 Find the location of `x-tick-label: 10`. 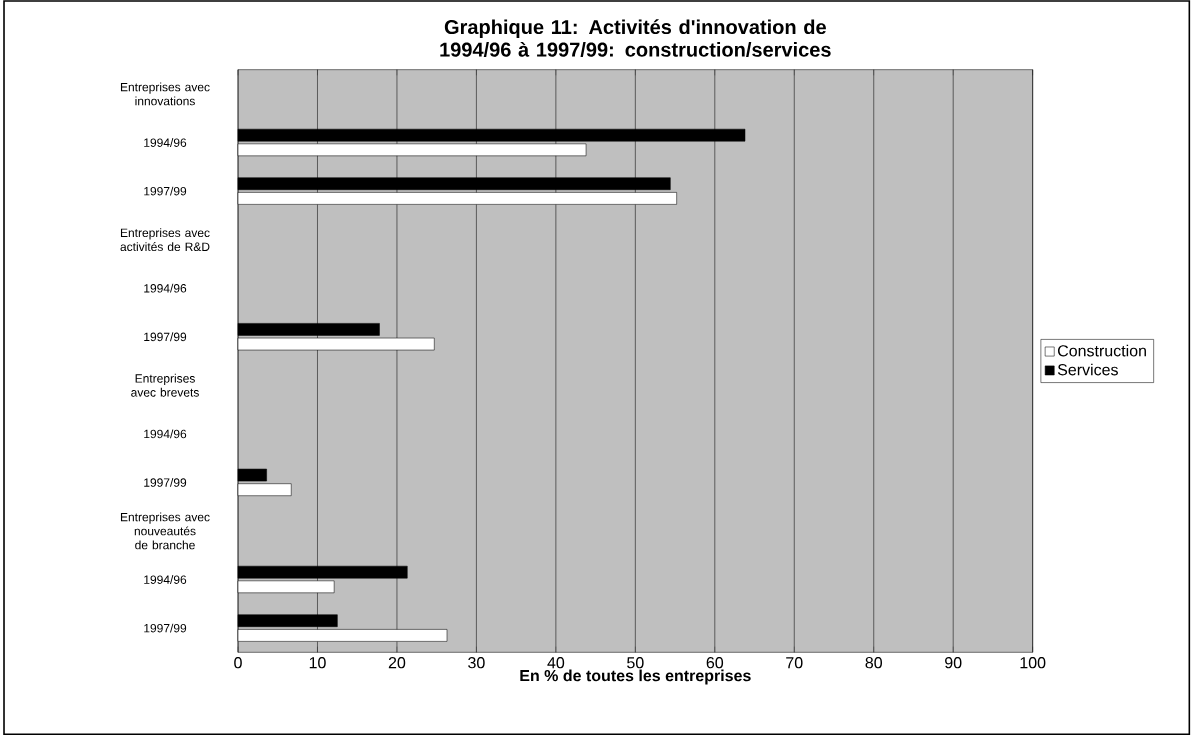

x-tick-label: 10 is located at coordinates (317, 663).